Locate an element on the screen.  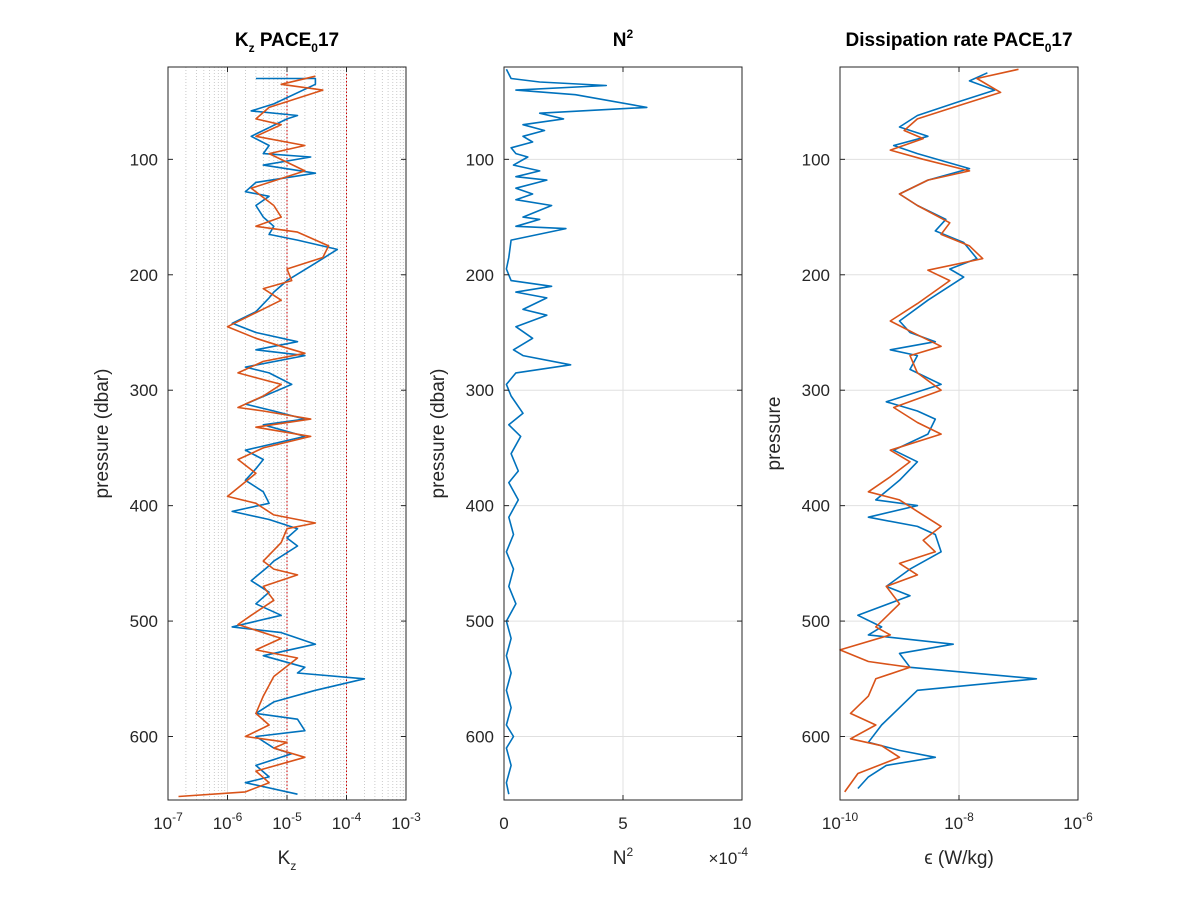
x-axis-label: N2 is located at coordinates (623, 857).